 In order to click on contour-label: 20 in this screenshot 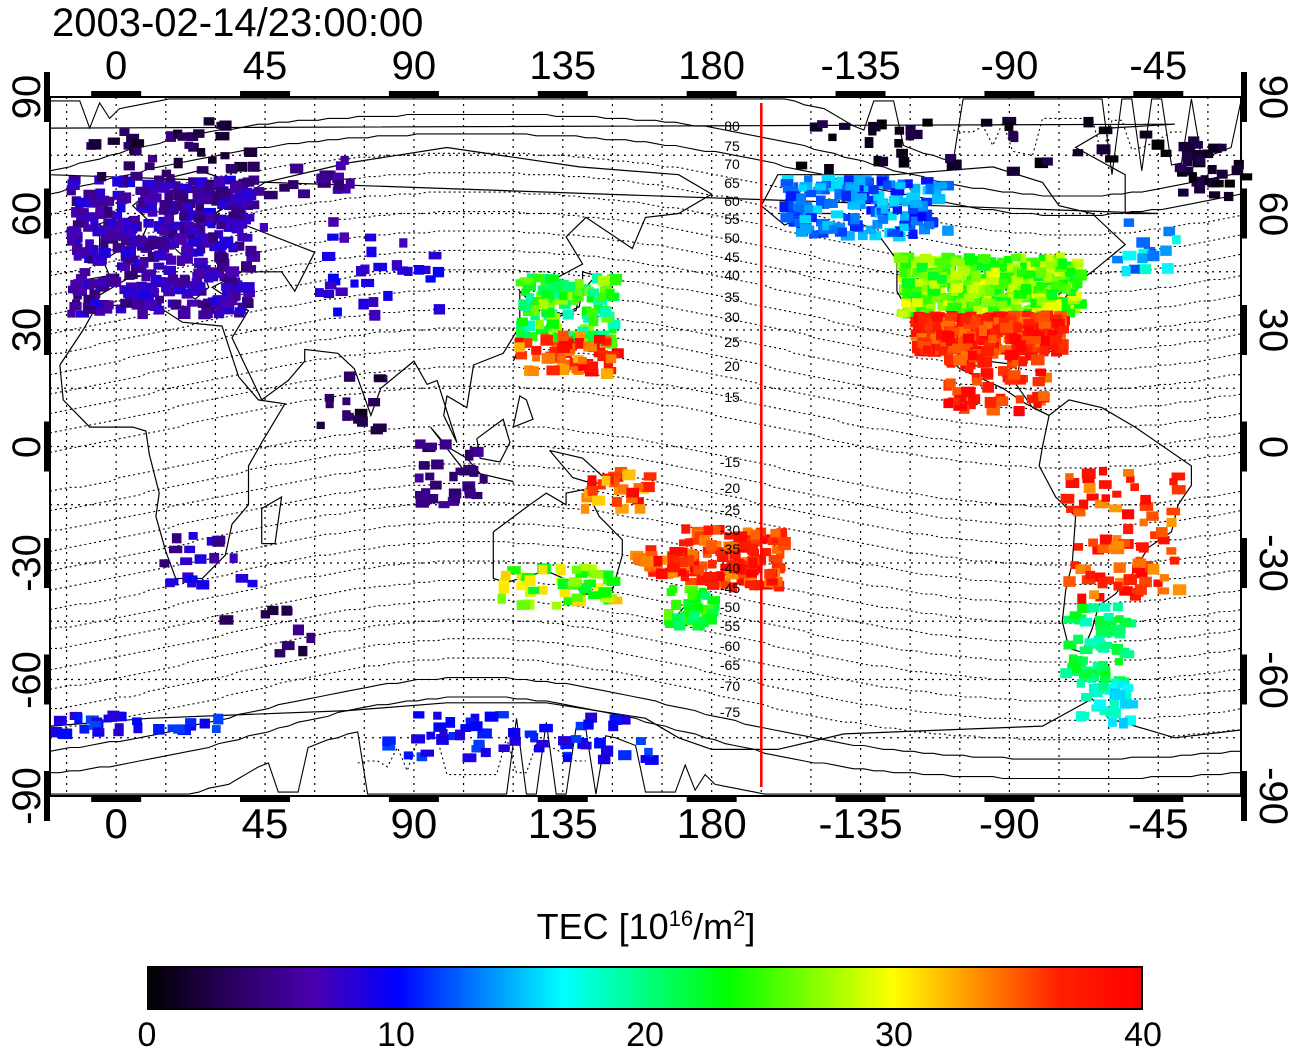, I will do `click(732, 366)`.